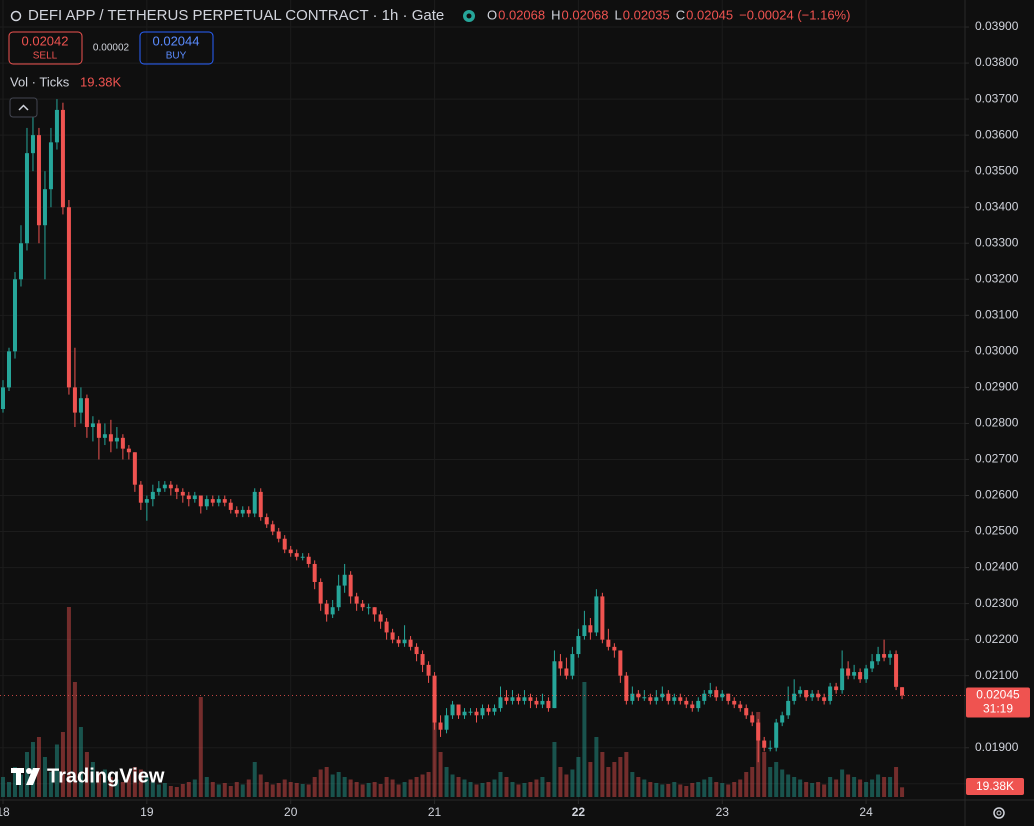 The width and height of the screenshot is (1034, 826). Describe the element at coordinates (998, 702) in the screenshot. I see `last-price-box` at that location.